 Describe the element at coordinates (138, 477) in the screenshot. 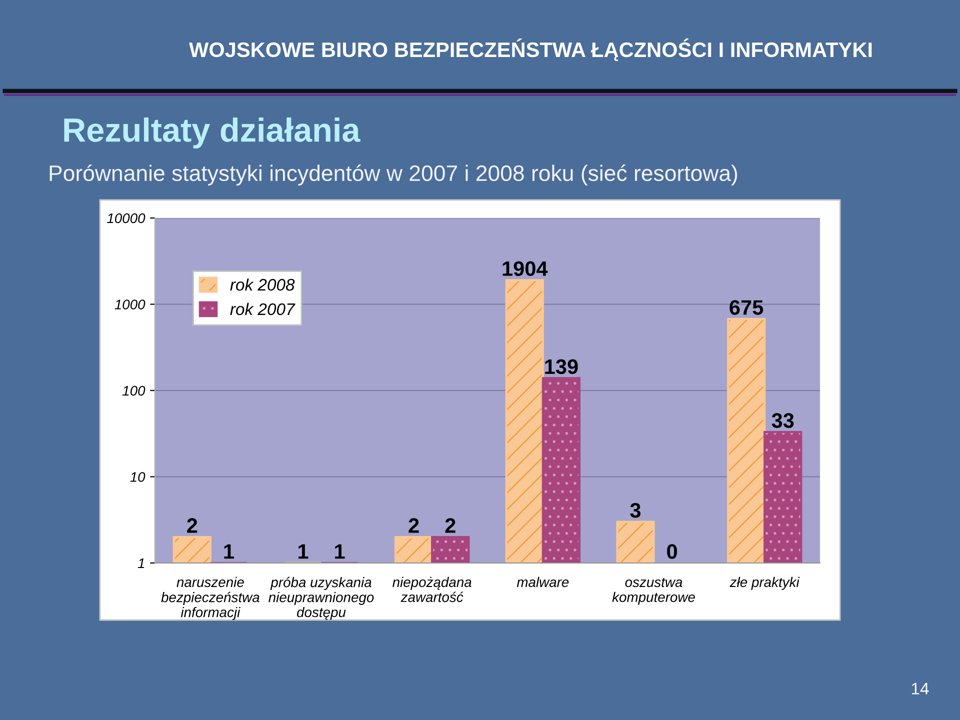

I see `y-tick-label: 10` at that location.